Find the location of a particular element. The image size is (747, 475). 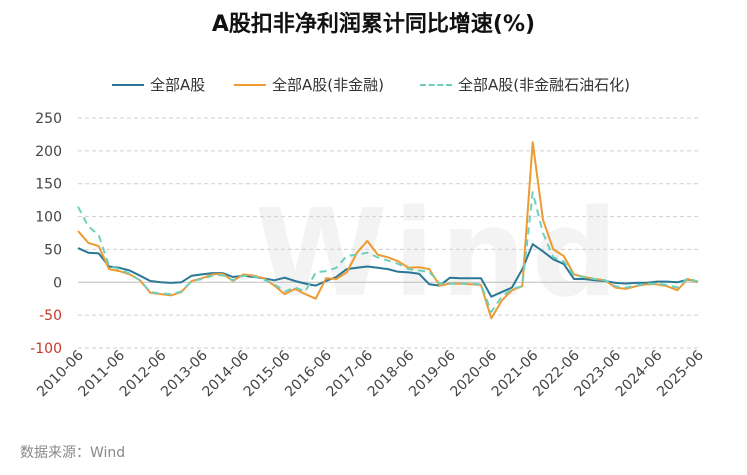

watermark: Wind is located at coordinates (439, 254).